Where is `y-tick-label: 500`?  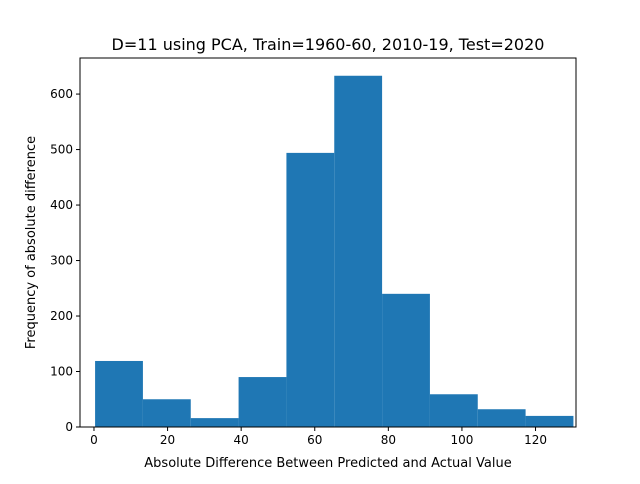
y-tick-label: 500 is located at coordinates (61, 150).